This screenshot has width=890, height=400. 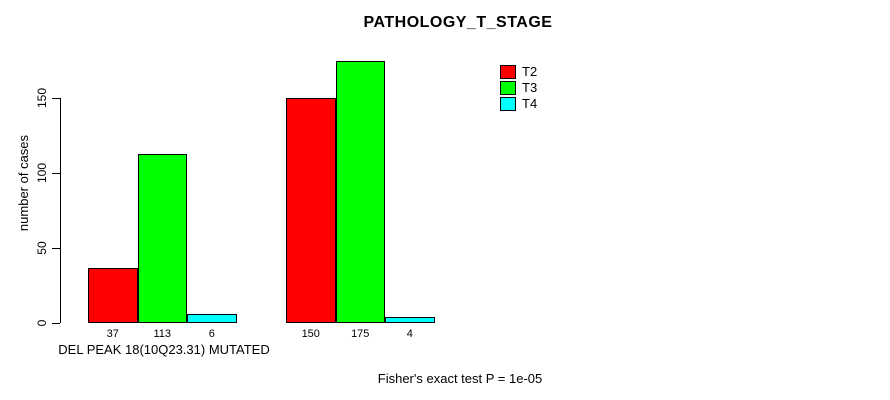 What do you see at coordinates (42, 323) in the screenshot?
I see `y-tick-label: 0` at bounding box center [42, 323].